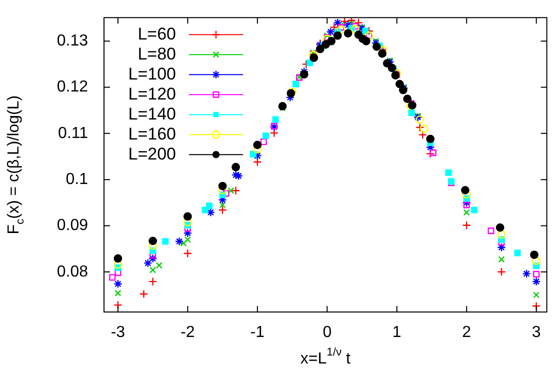 This screenshot has width=552, height=372. I want to click on x-tick-label: -1, so click(257, 333).